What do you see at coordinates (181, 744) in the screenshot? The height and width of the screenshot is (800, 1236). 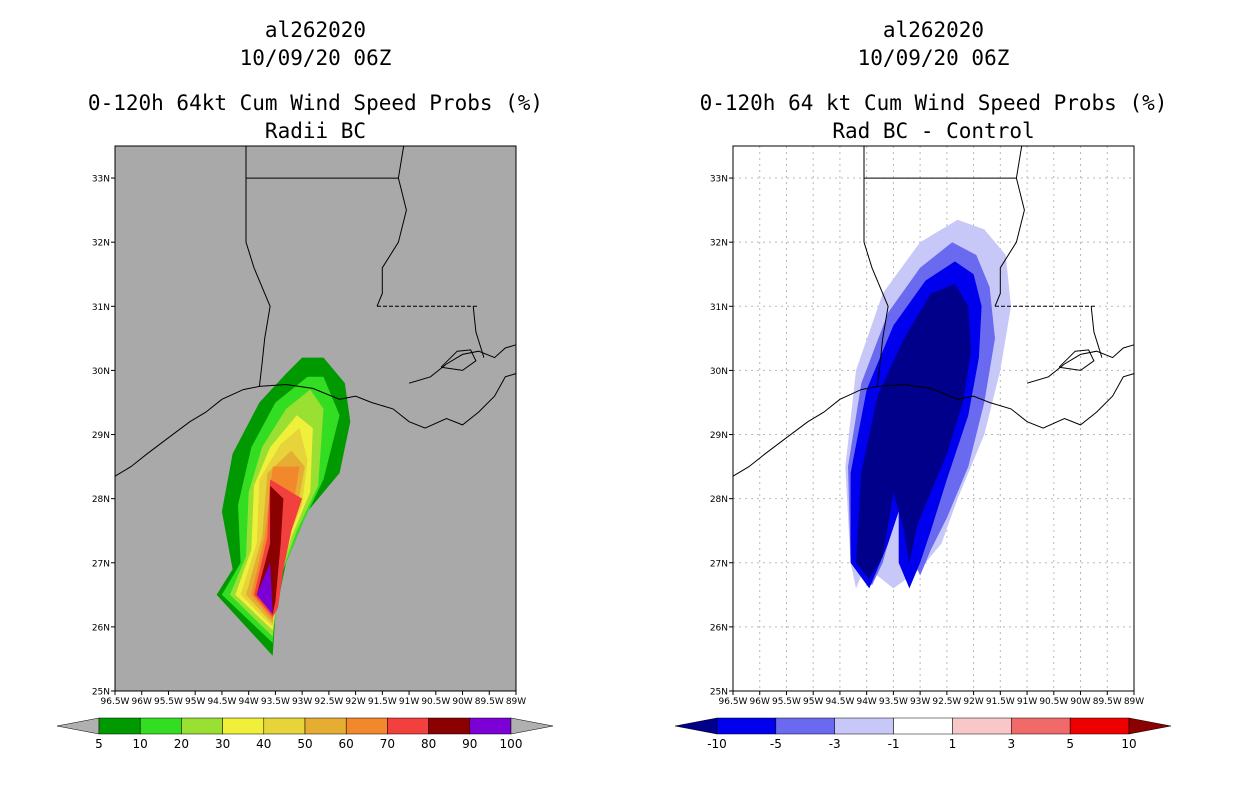 I see `colorbar-label: 20` at bounding box center [181, 744].